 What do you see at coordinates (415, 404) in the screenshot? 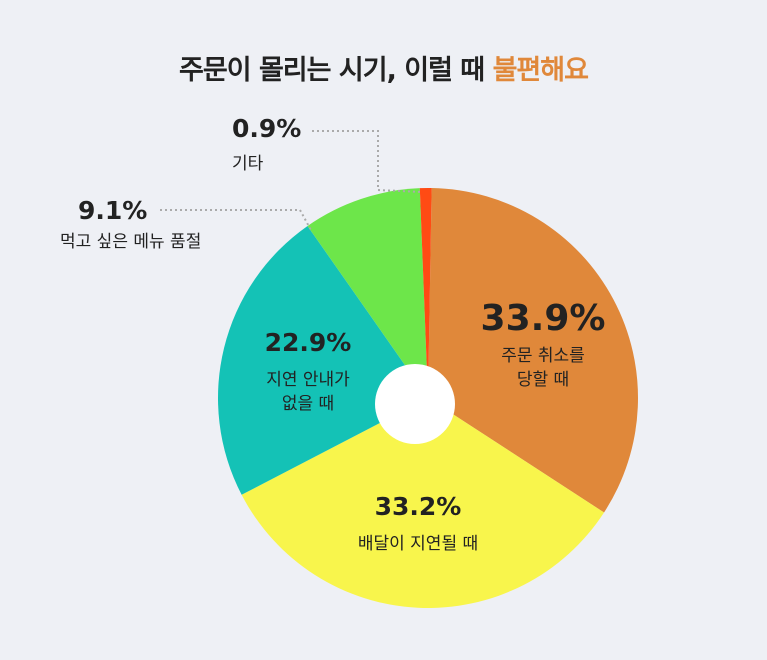
I see `donut-hole` at bounding box center [415, 404].